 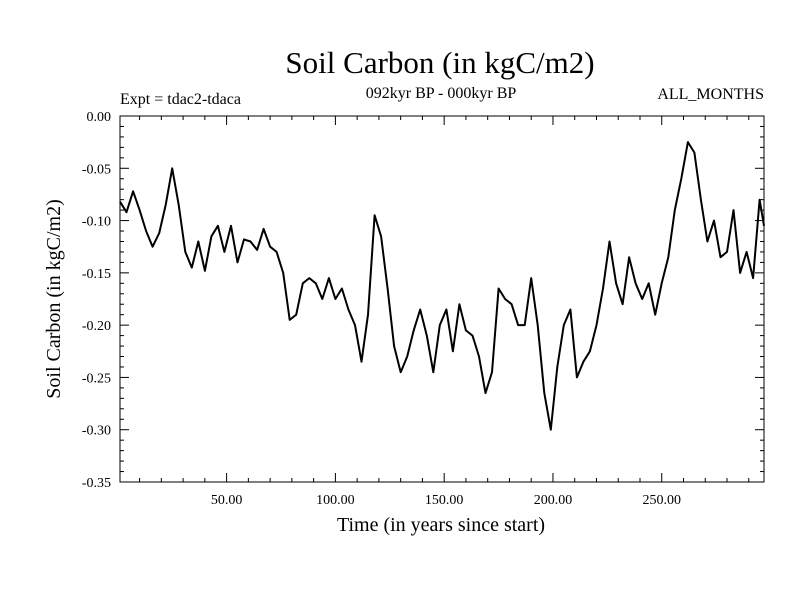 I want to click on y-tick-label: -0.05, so click(x=96, y=169).